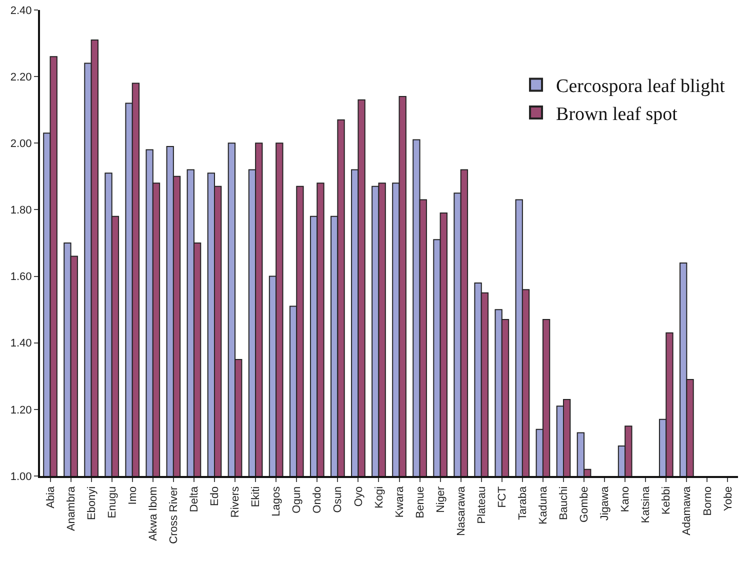  I want to click on x-tick-label: Imo, so click(132, 495).